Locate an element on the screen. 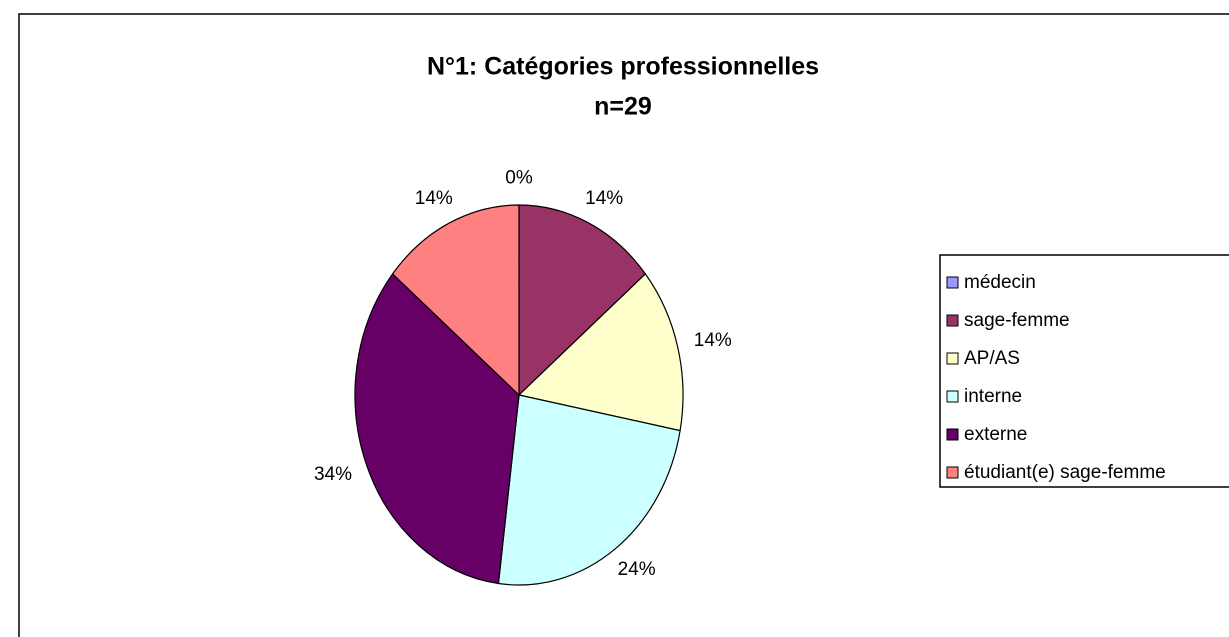  legend-label: étudiant(e) sage-femme is located at coordinates (1065, 472).